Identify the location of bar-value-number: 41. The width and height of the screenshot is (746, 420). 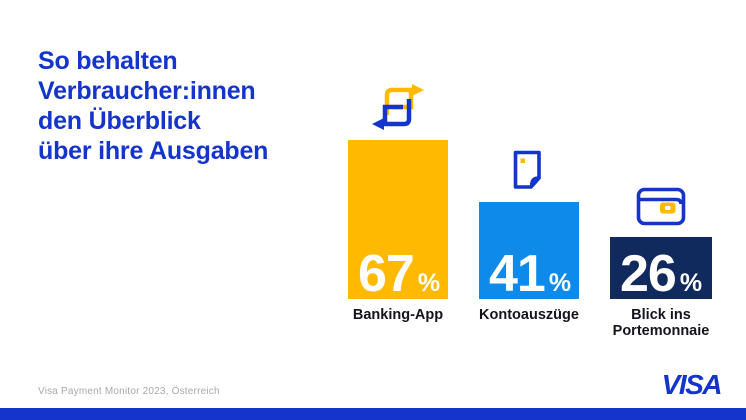
(517, 274).